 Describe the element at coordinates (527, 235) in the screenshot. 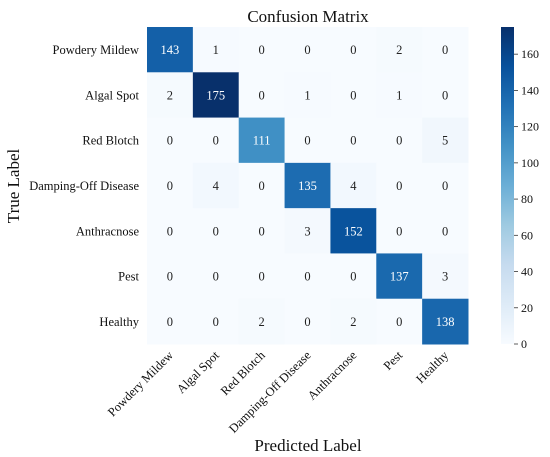

I see `colorbar-tick-label: 60` at that location.